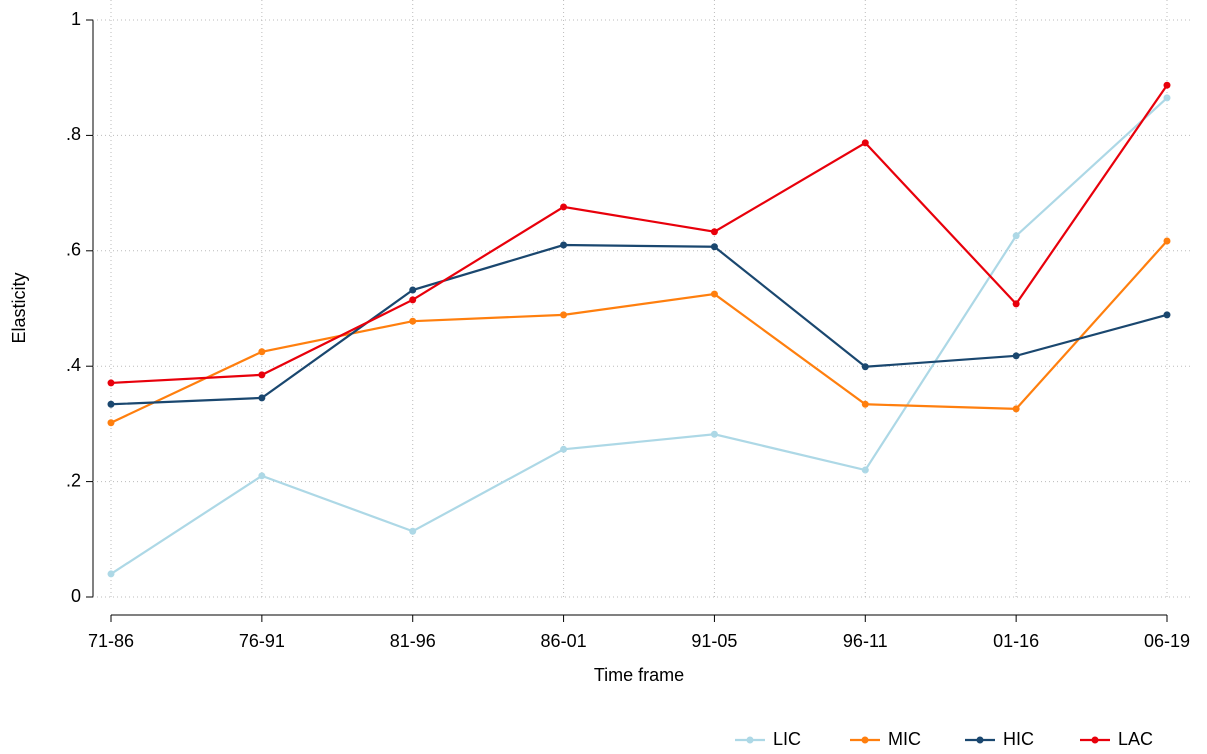  I want to click on x-tick-label: 01-16, so click(1016, 641).